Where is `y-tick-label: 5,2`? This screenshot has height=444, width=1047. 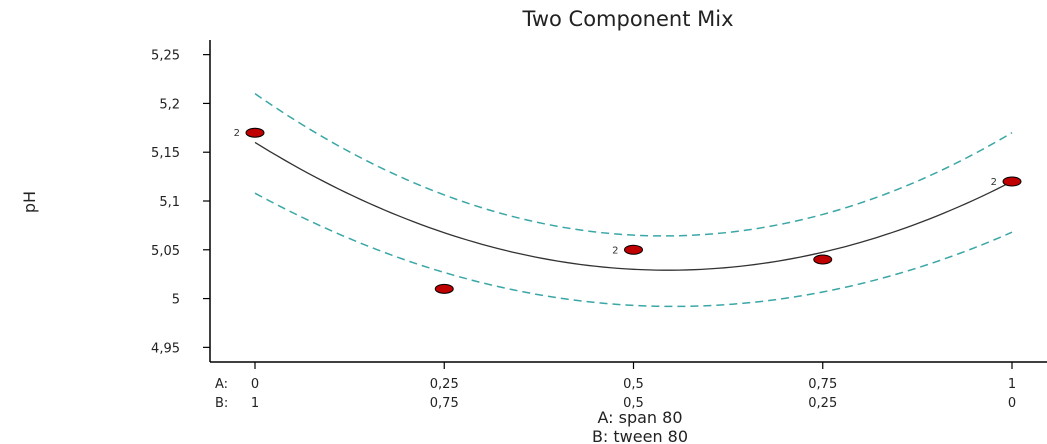 y-tick-label: 5,2 is located at coordinates (169, 104).